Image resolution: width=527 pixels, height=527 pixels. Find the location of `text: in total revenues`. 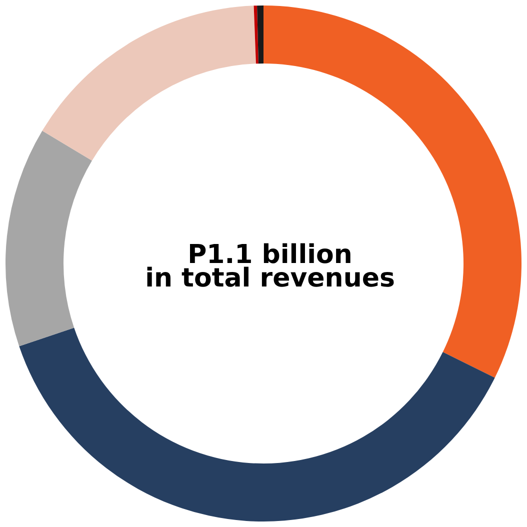

text: in total revenues is located at coordinates (270, 278).